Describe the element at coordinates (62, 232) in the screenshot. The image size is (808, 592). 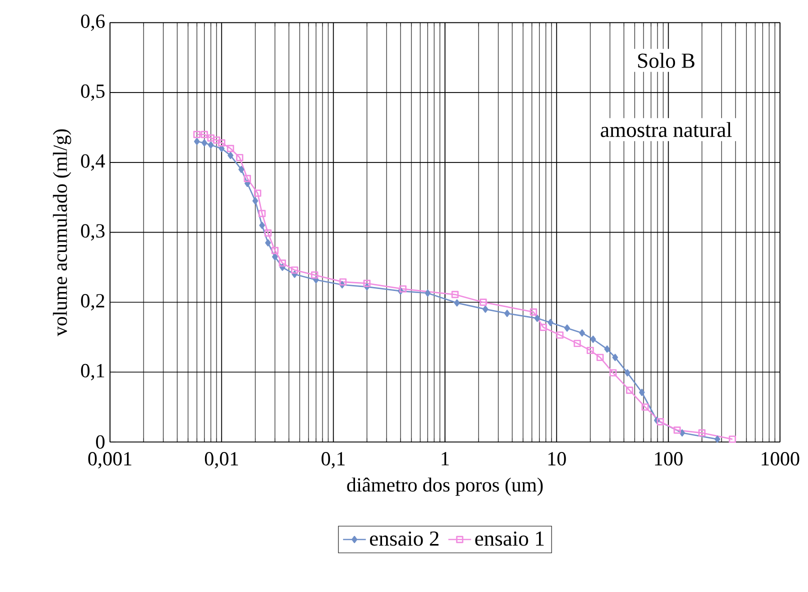
I see `y-axis-title: volume acumulado (ml/g)` at that location.